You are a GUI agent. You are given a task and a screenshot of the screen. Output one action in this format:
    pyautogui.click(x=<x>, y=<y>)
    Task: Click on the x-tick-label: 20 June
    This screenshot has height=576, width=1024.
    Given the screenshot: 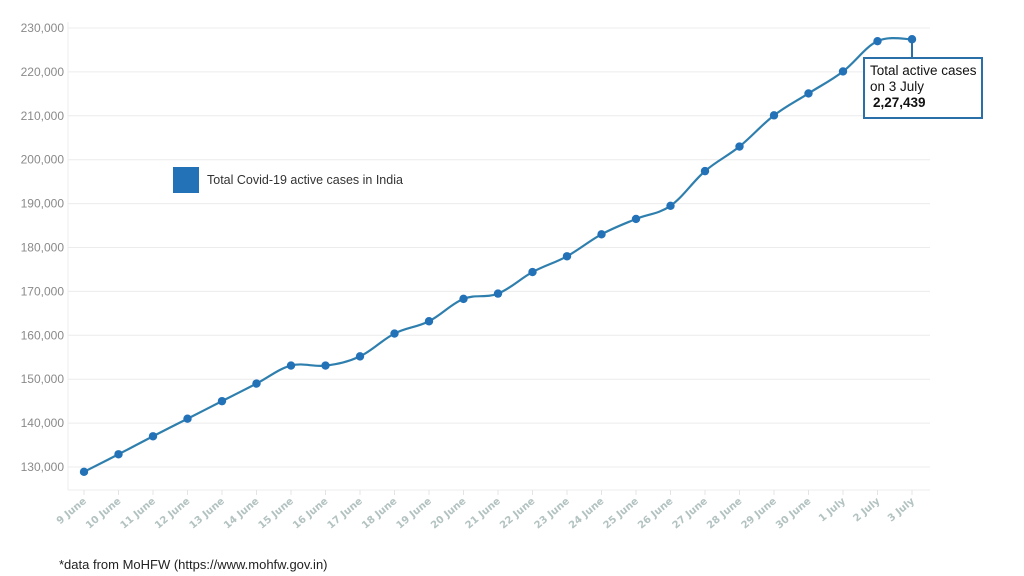 What is the action you would take?
    pyautogui.click(x=449, y=514)
    